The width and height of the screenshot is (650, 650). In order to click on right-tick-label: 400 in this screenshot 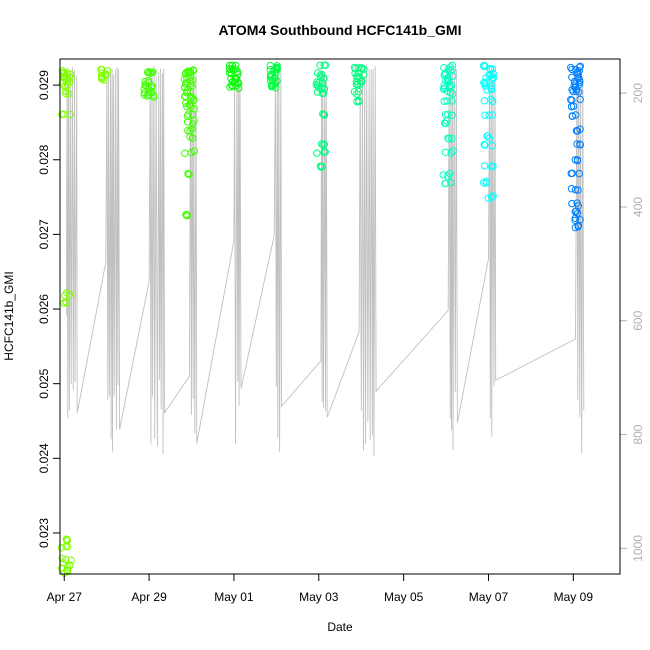, I will do `click(638, 207)`.